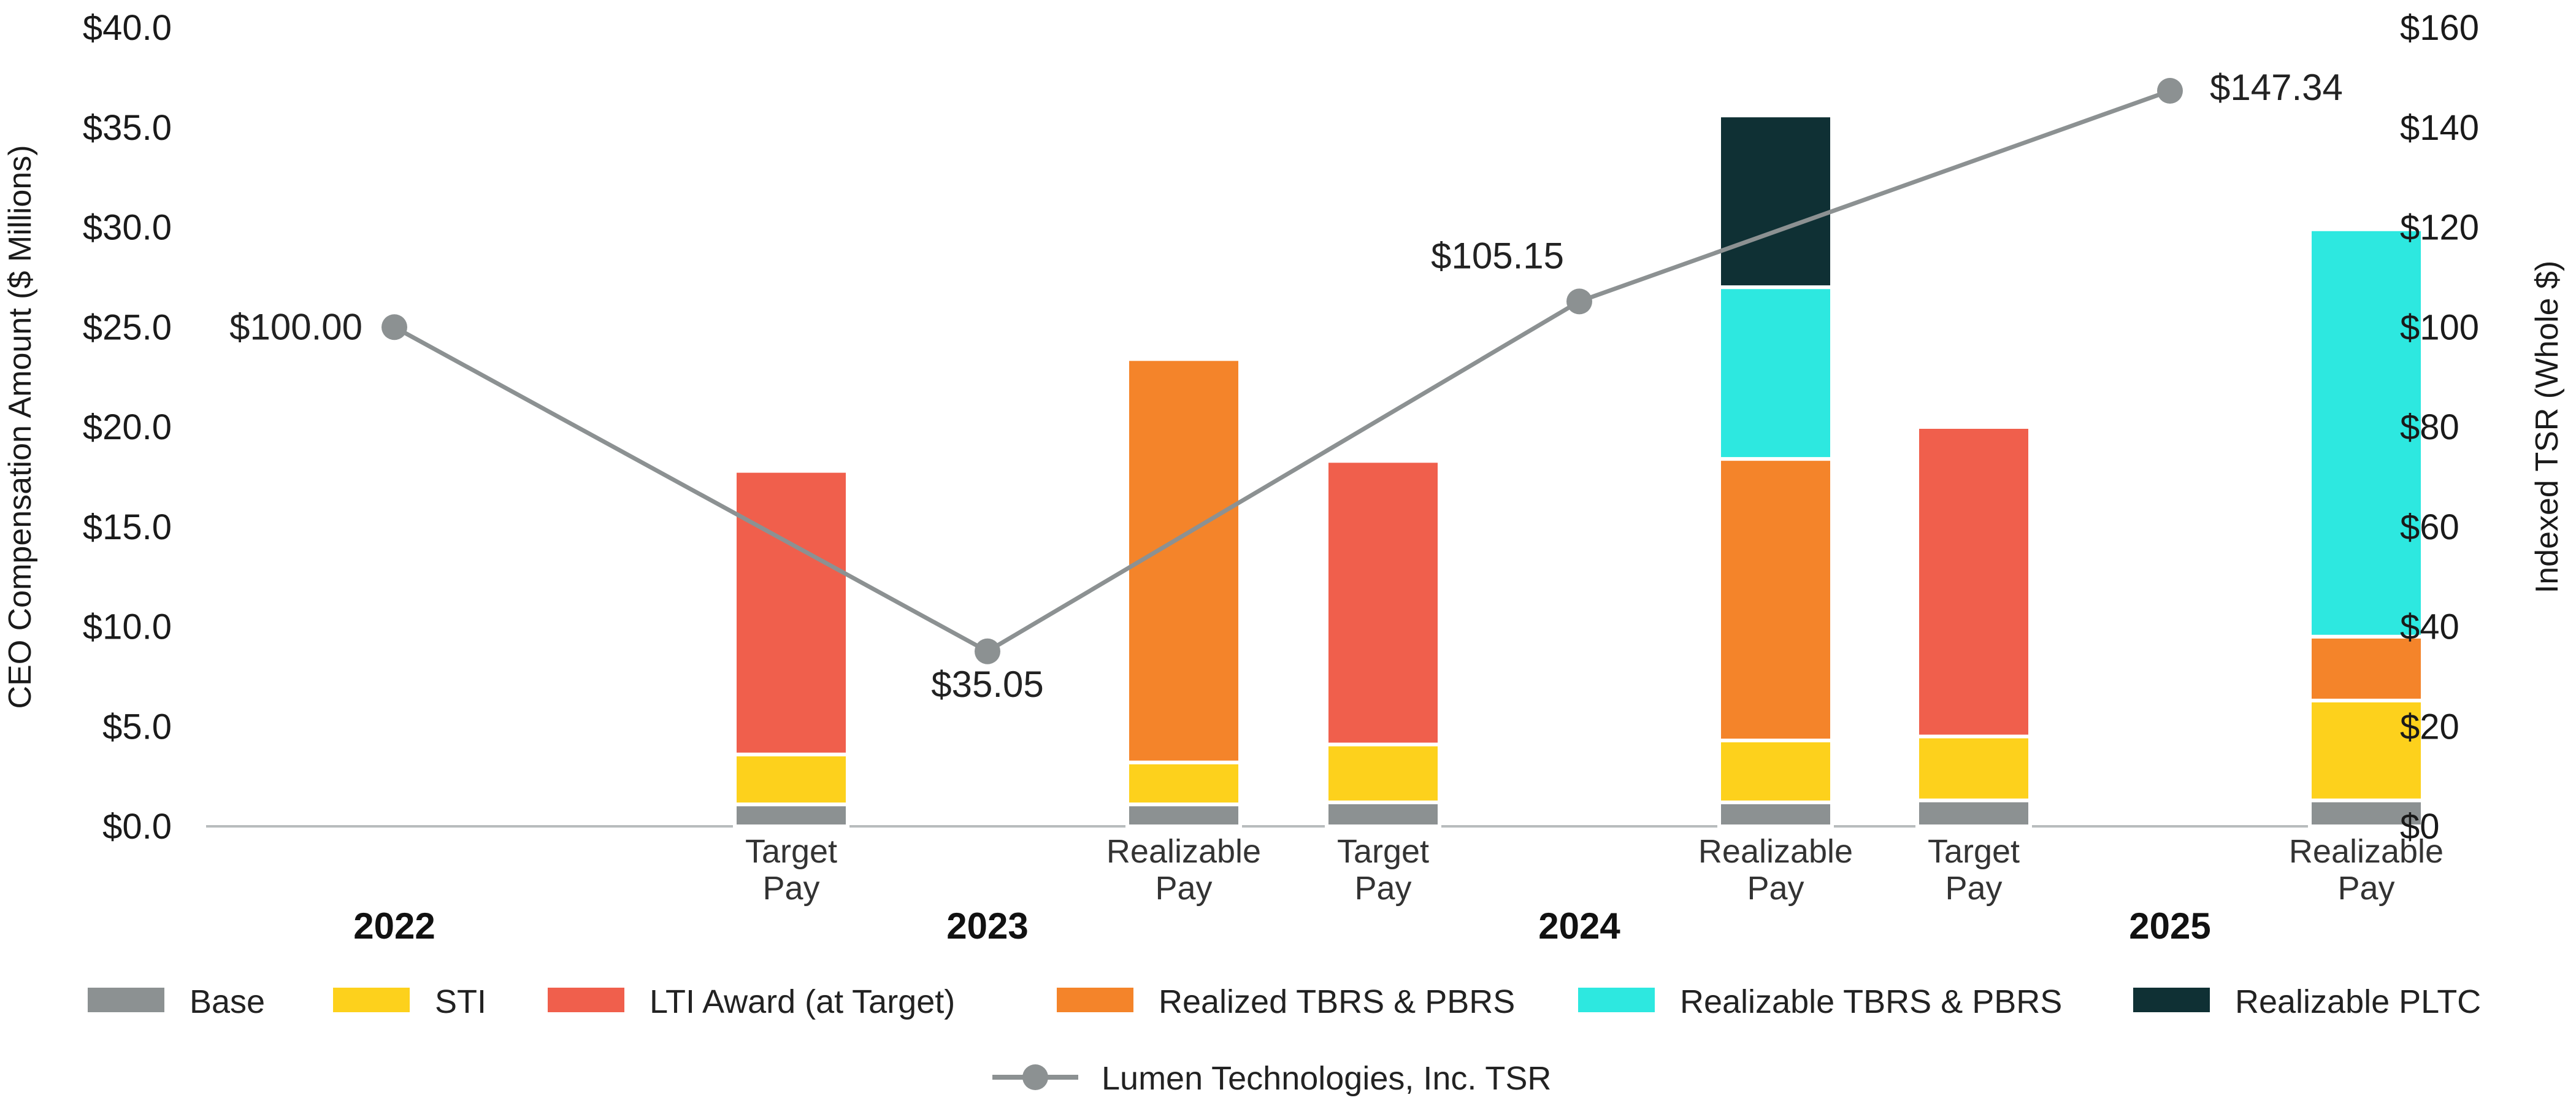 The image size is (2576, 1103). Describe the element at coordinates (1579, 301) in the screenshot. I see `tsr-point-2024` at that location.